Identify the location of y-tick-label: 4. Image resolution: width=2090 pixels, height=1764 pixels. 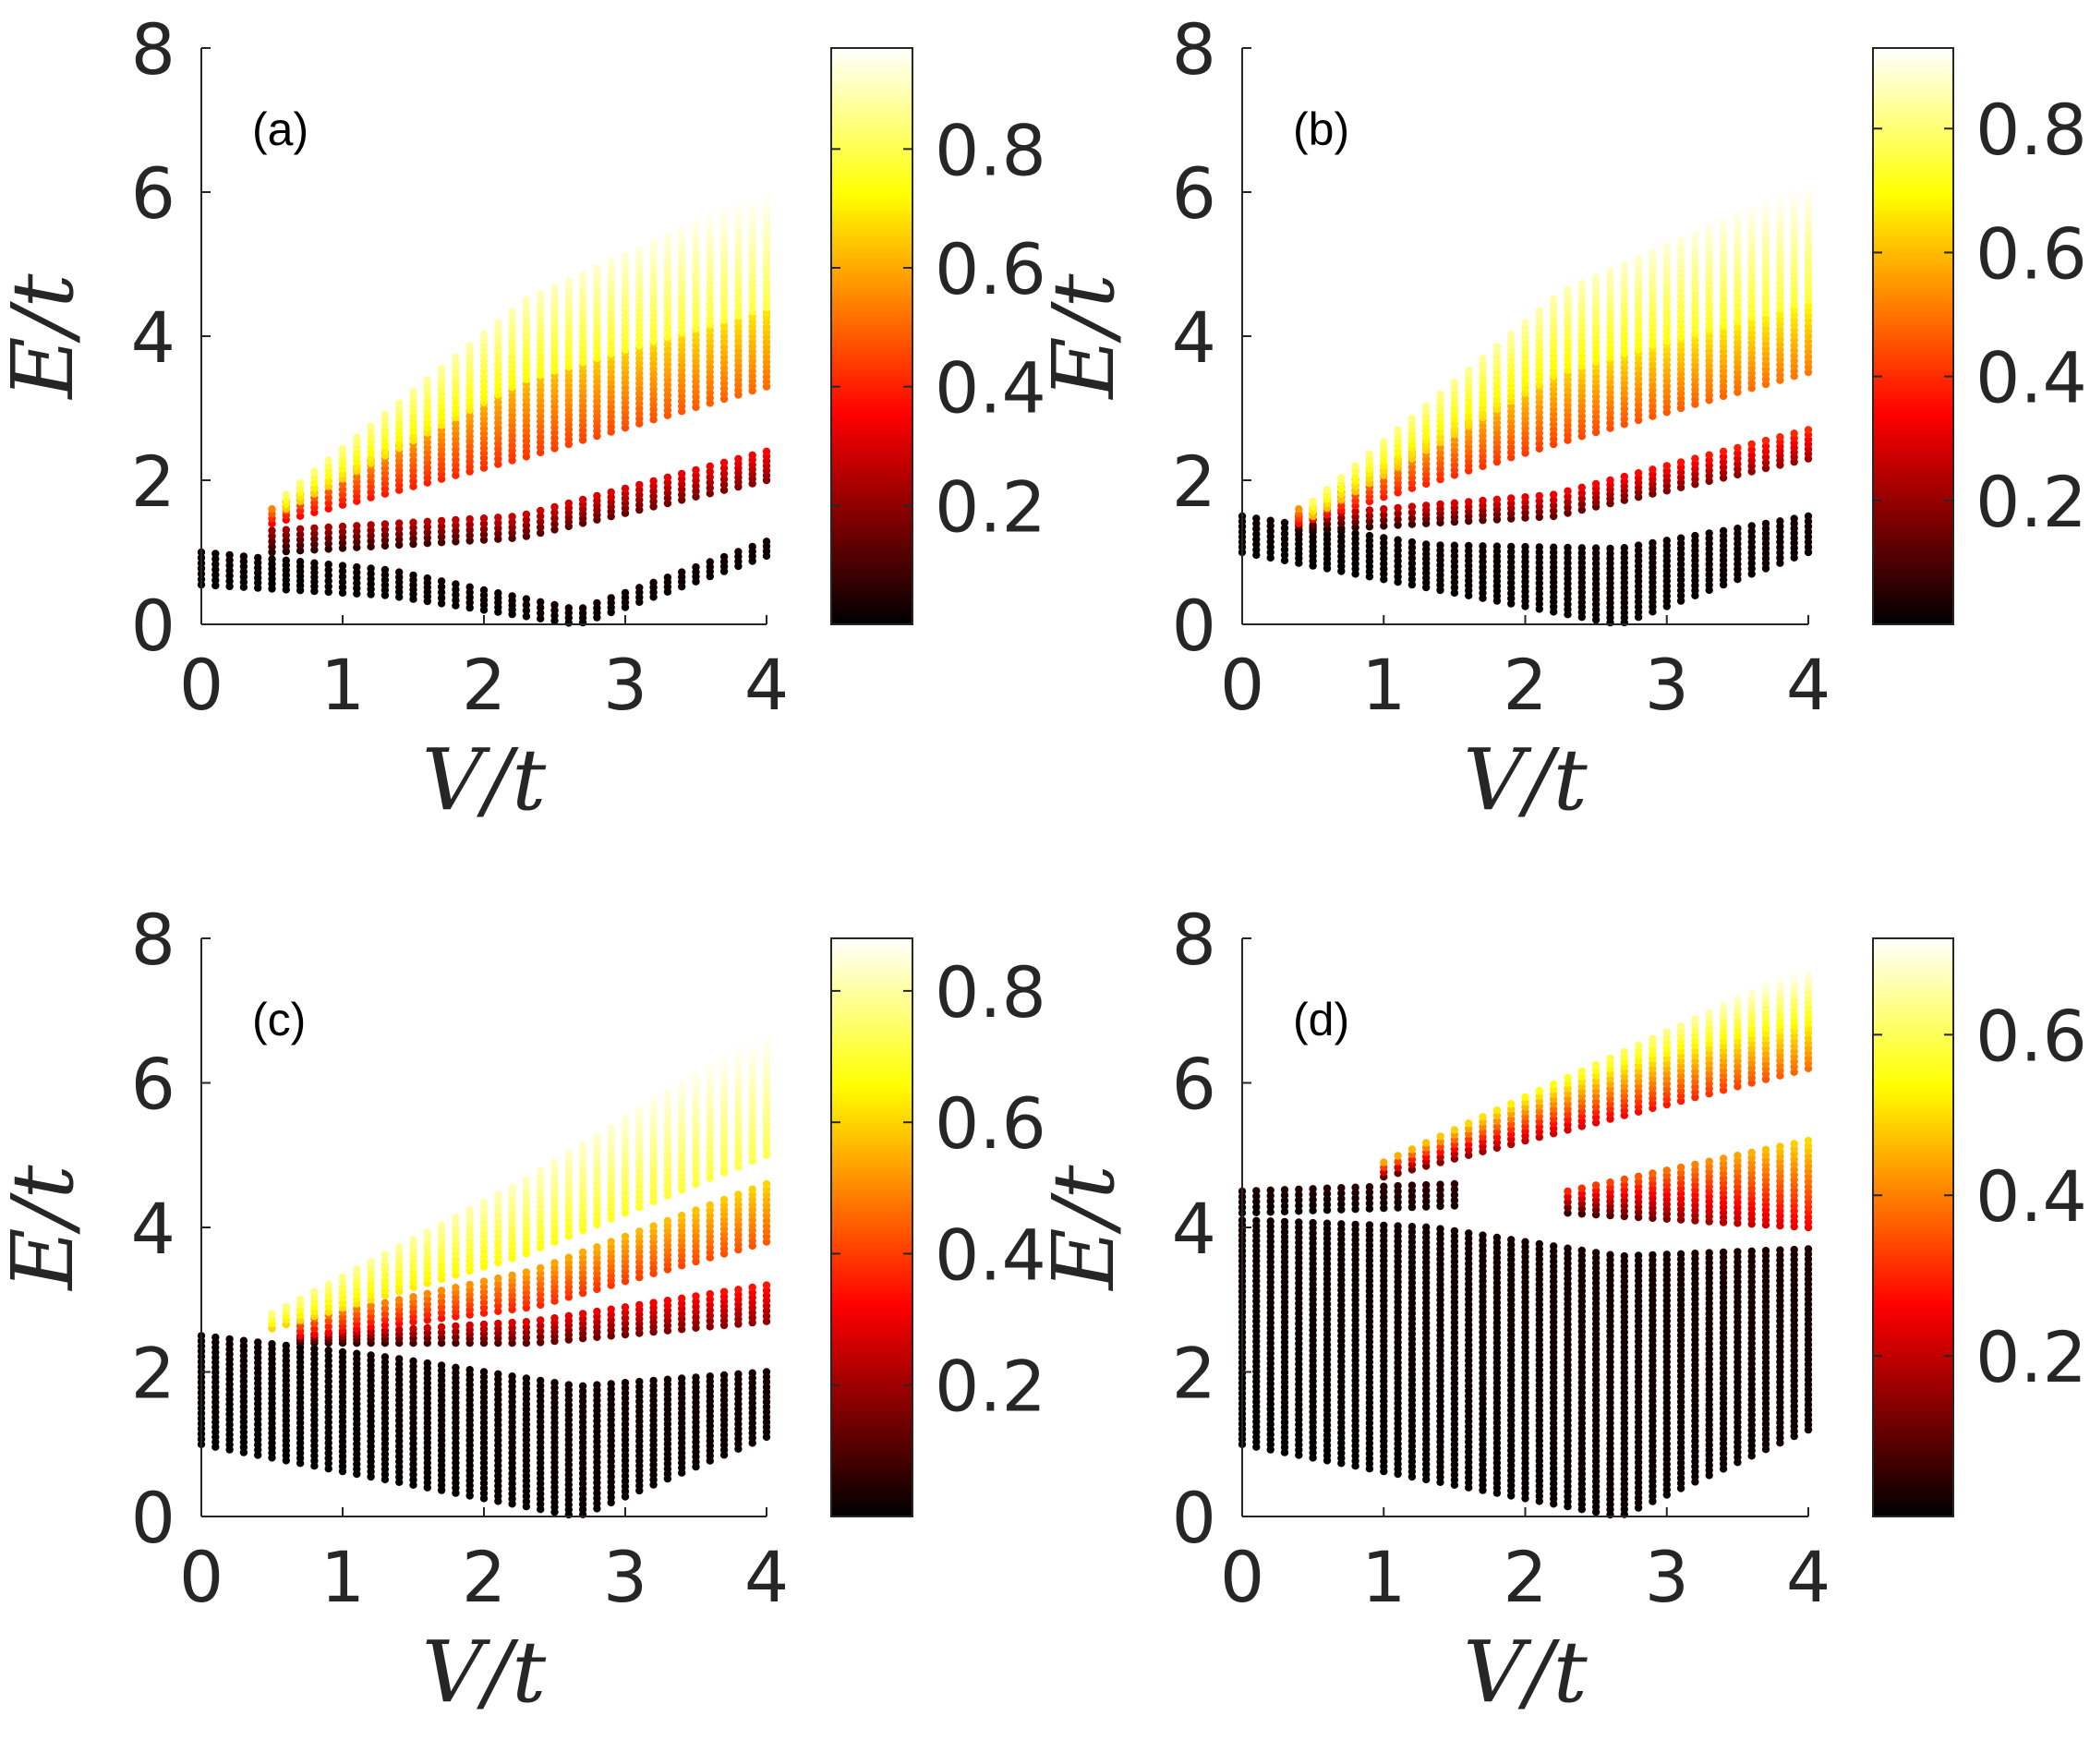
(153, 337).